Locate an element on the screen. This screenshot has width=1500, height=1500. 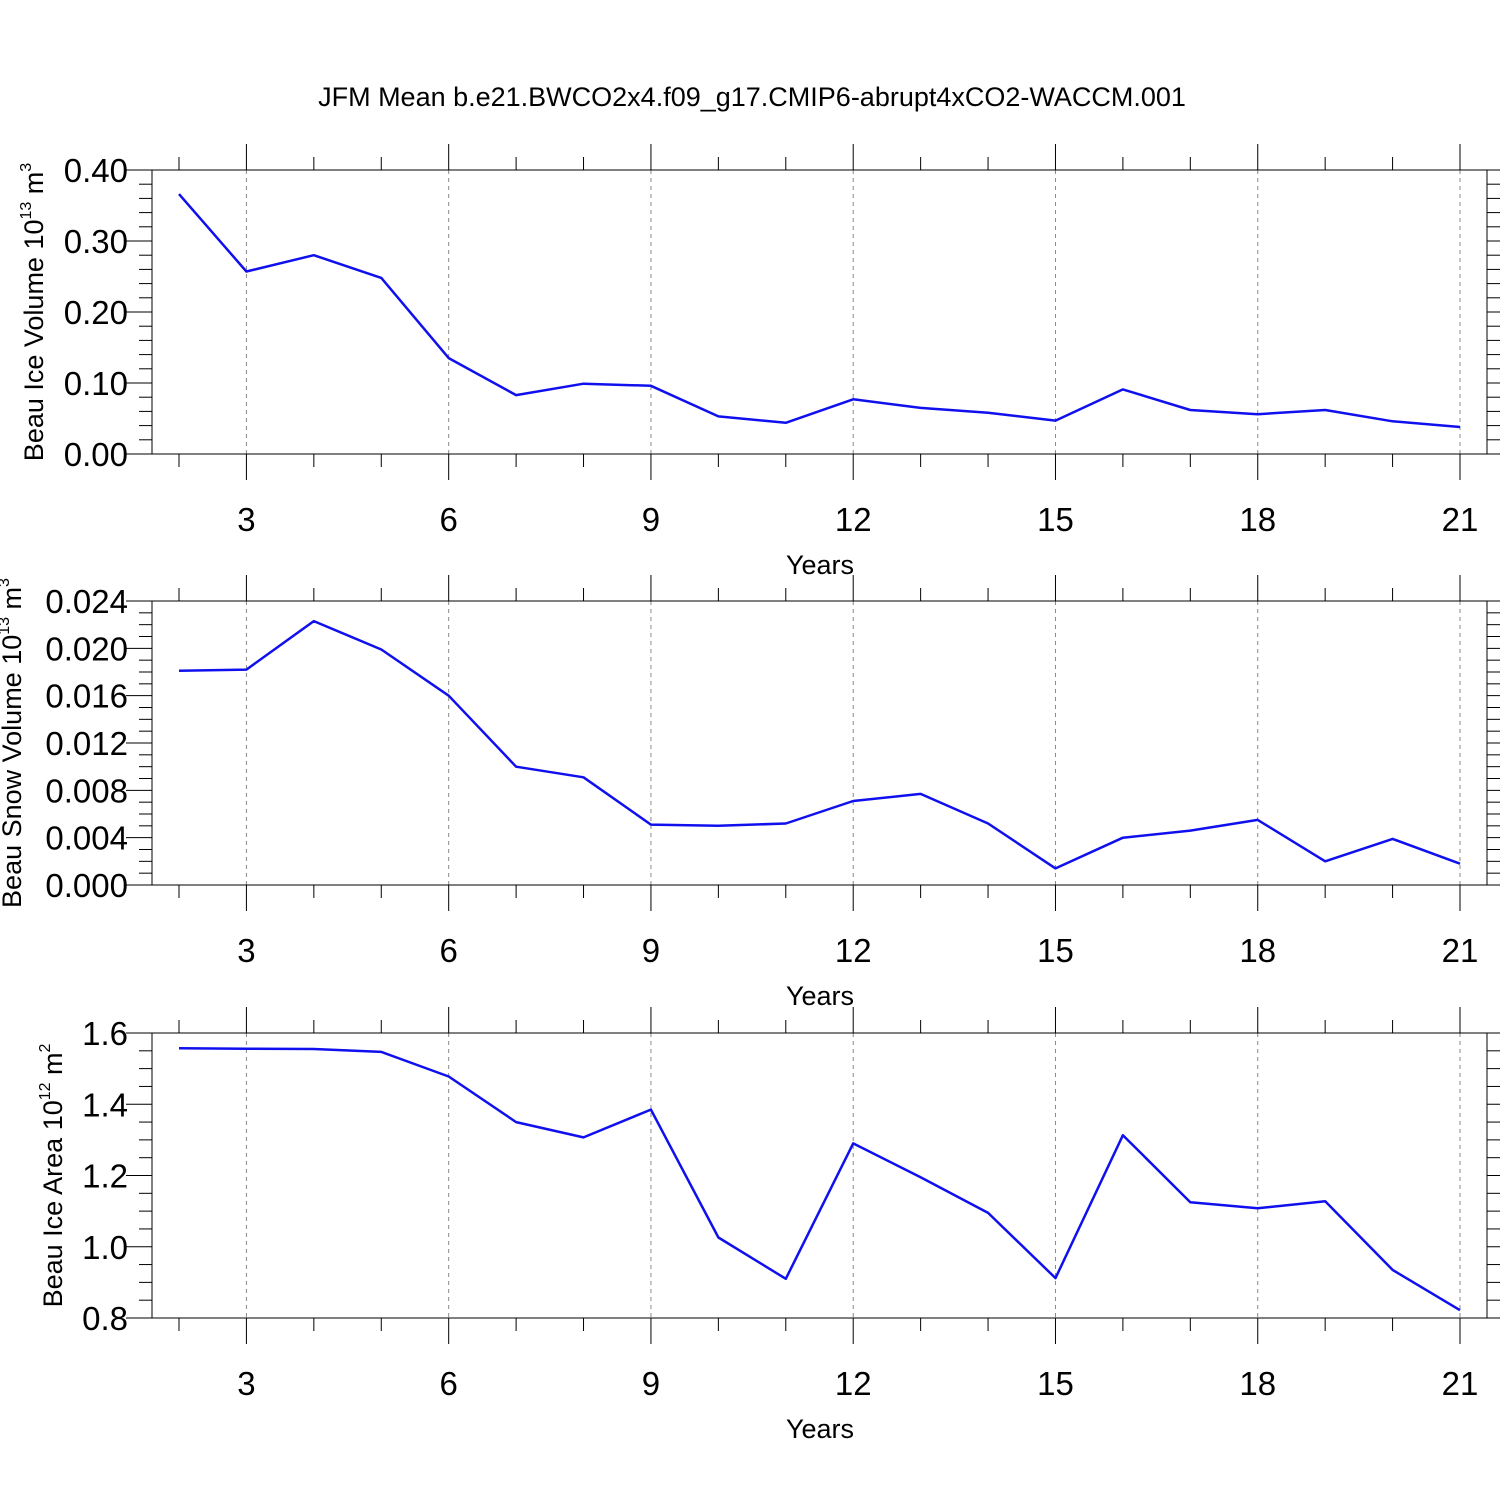
y-axis-title: Beau Snow Volume 1013 m3 is located at coordinates (13, 743).